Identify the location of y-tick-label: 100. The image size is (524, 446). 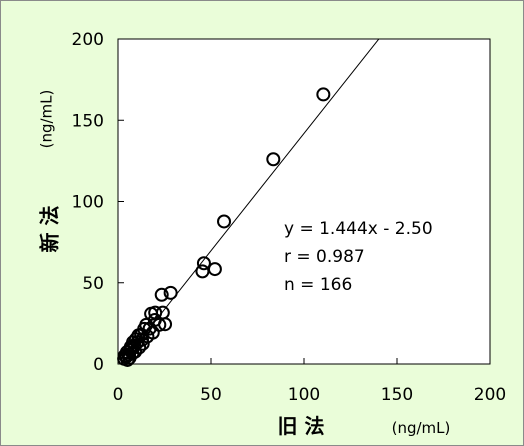
(88, 203).